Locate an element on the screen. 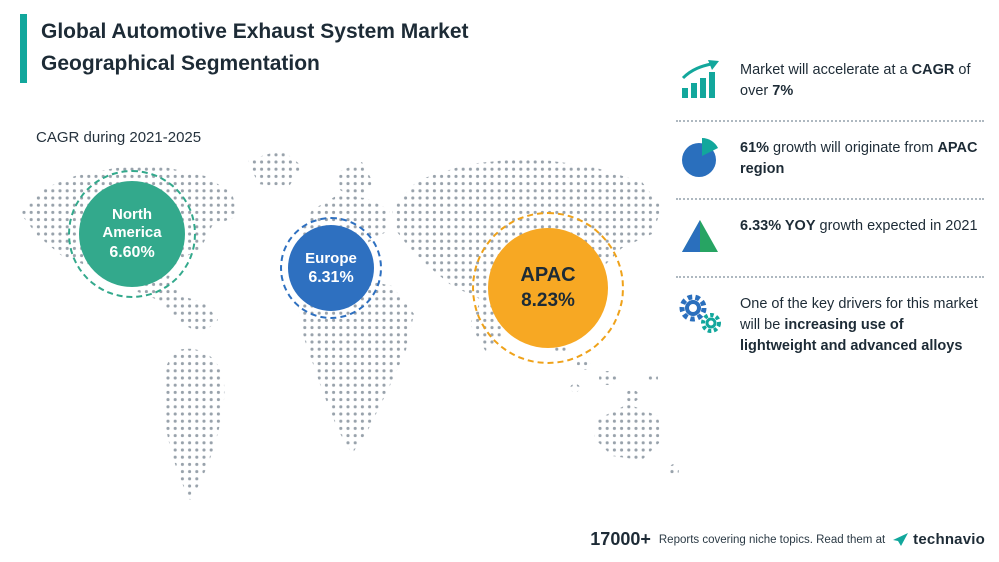  gears-icon is located at coordinates (700, 314).